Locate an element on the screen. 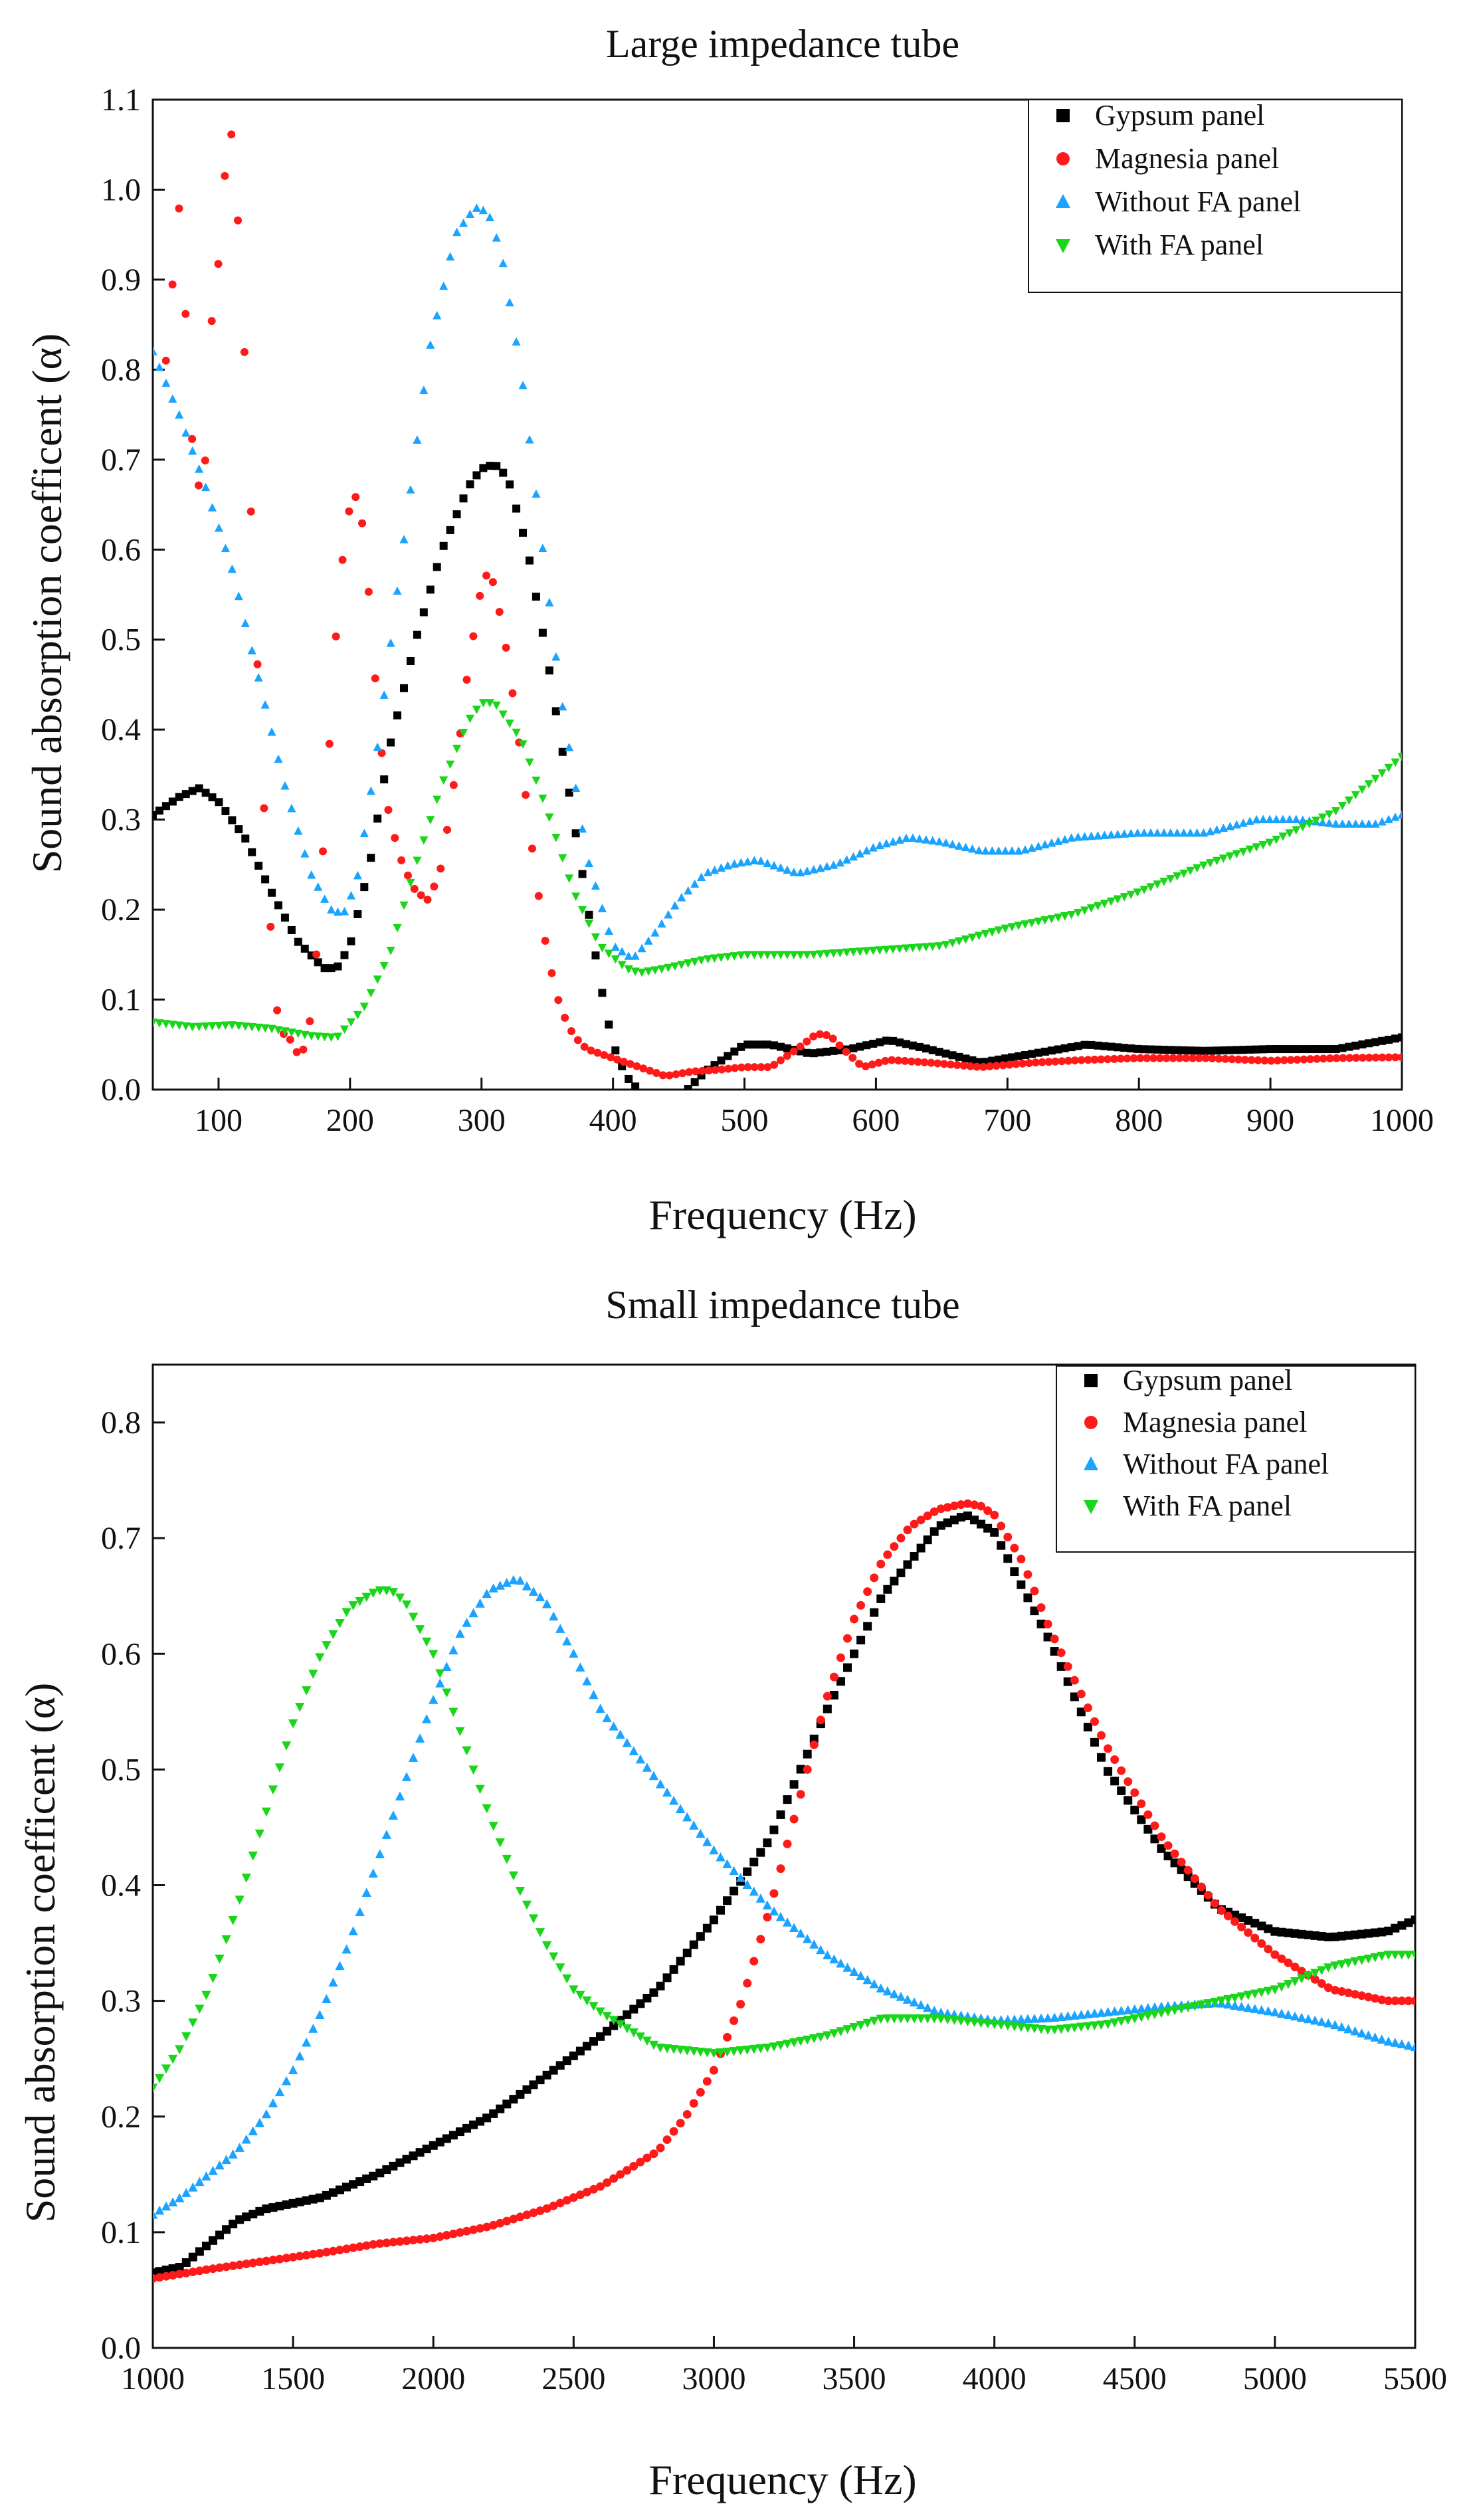 This screenshot has width=1467, height=2520. legend-item: Gypsum panel is located at coordinates (1188, 1380).